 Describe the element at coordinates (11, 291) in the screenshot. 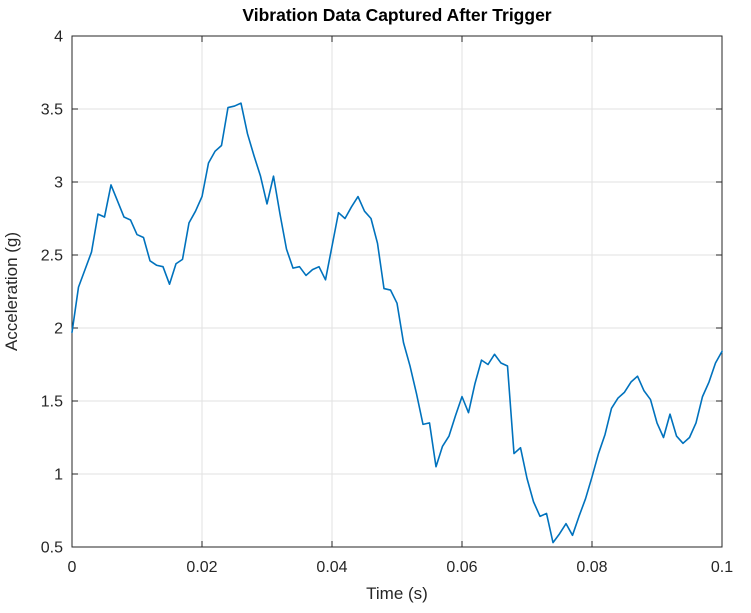

I see `y-axis-label: Acceleration (g)` at that location.